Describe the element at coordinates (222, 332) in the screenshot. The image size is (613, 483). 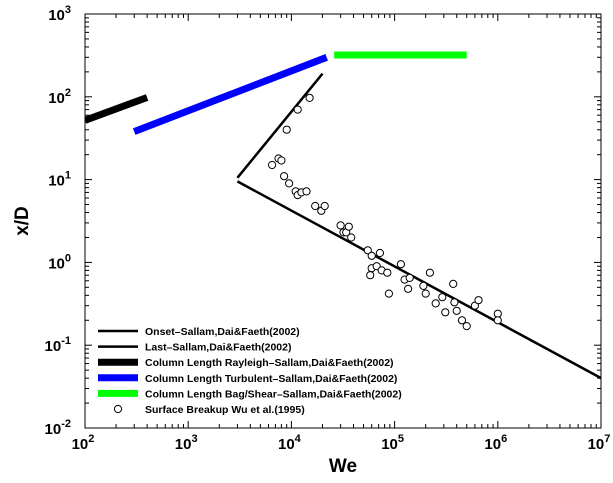
I see `legend-label: Onset–Sallam,Dai&Faeth(2002)` at that location.